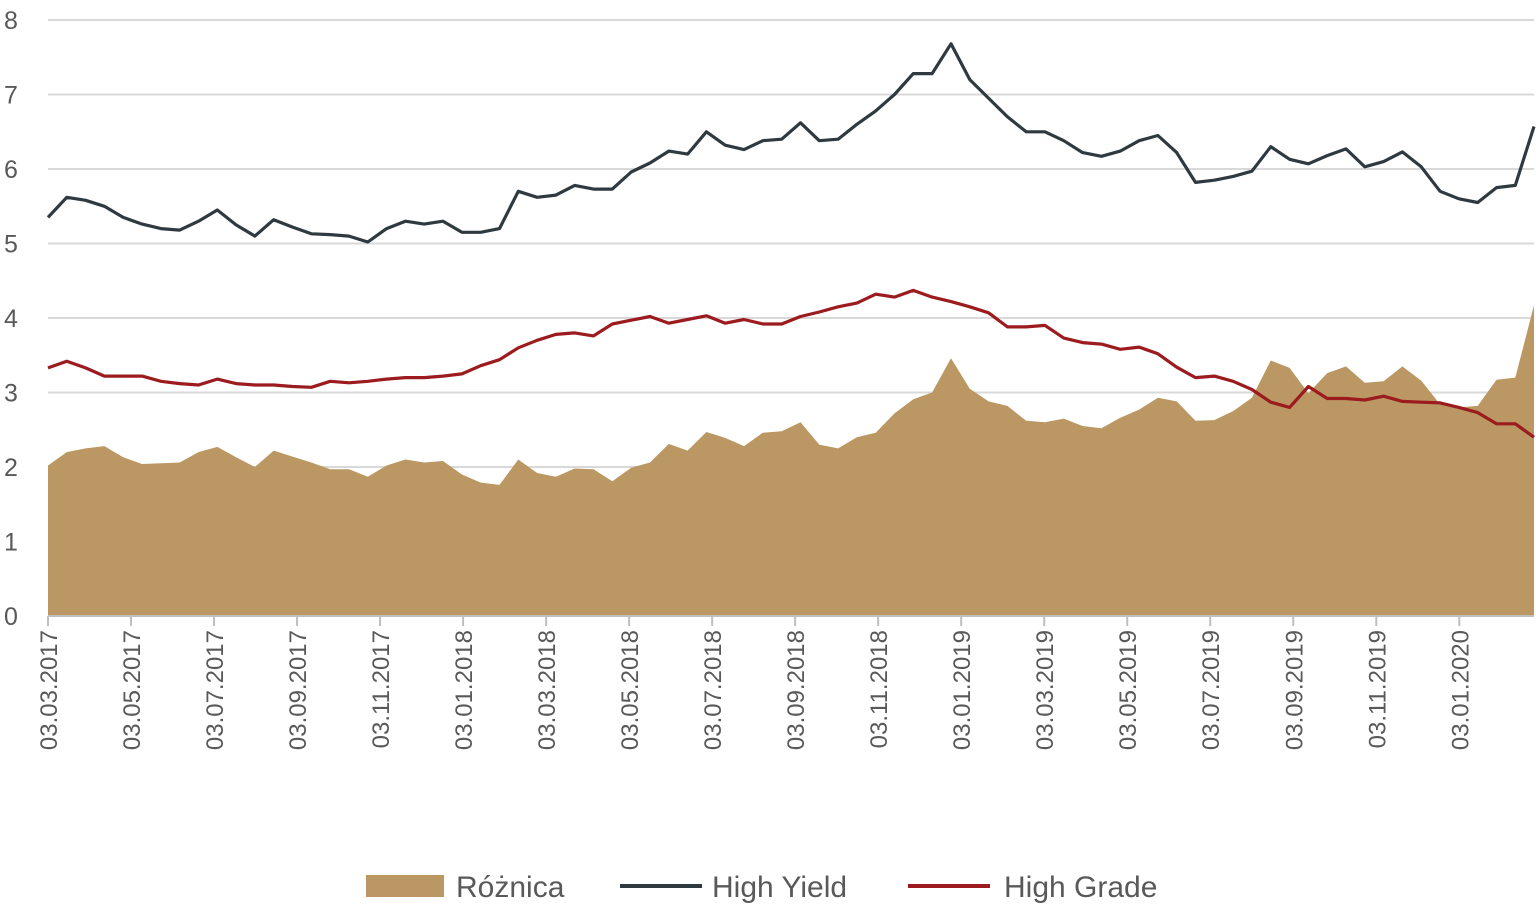 Image resolution: width=1536 pixels, height=906 pixels. I want to click on x-tick-label: 03.05.2017, so click(132, 690).